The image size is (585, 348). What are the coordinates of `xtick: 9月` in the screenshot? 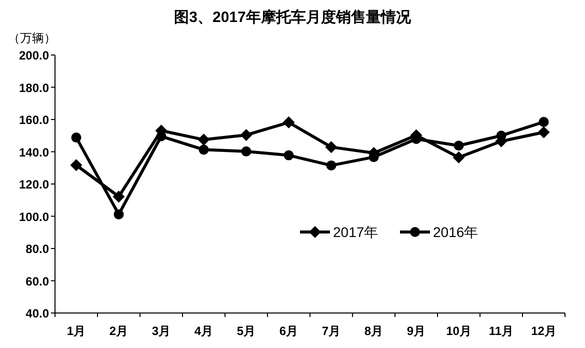 It's located at (416, 331).